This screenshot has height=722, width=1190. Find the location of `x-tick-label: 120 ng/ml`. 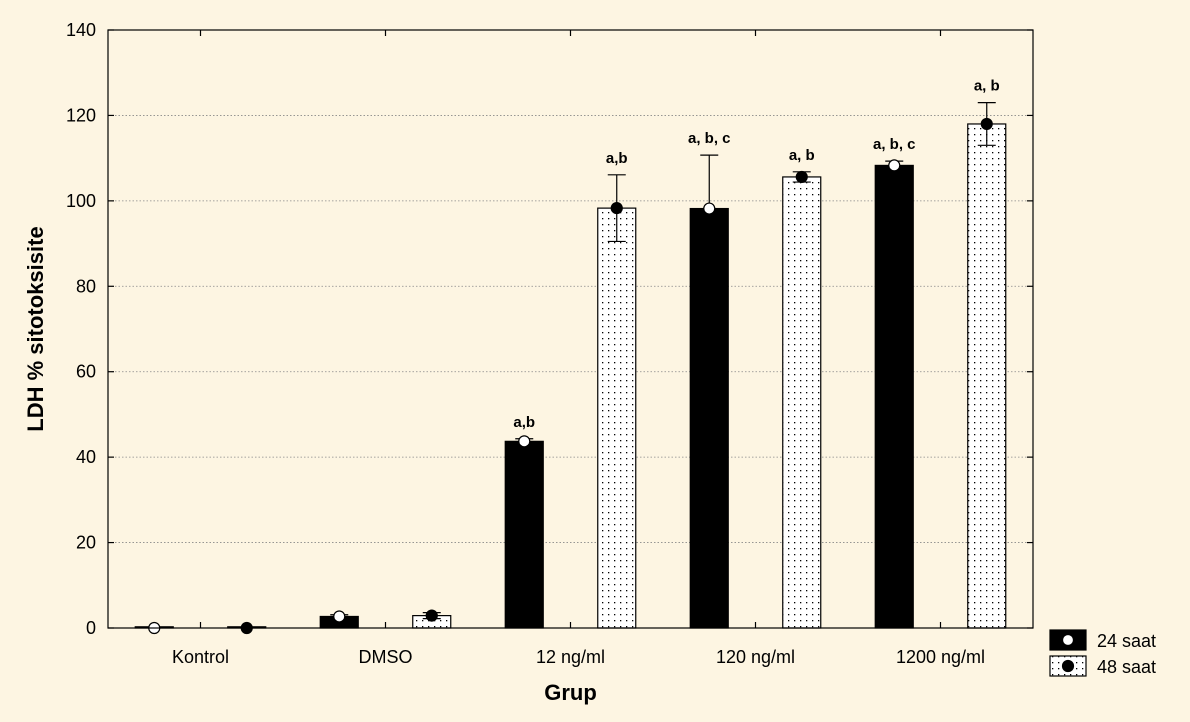

x-tick-label: 120 ng/ml is located at coordinates (755, 657).